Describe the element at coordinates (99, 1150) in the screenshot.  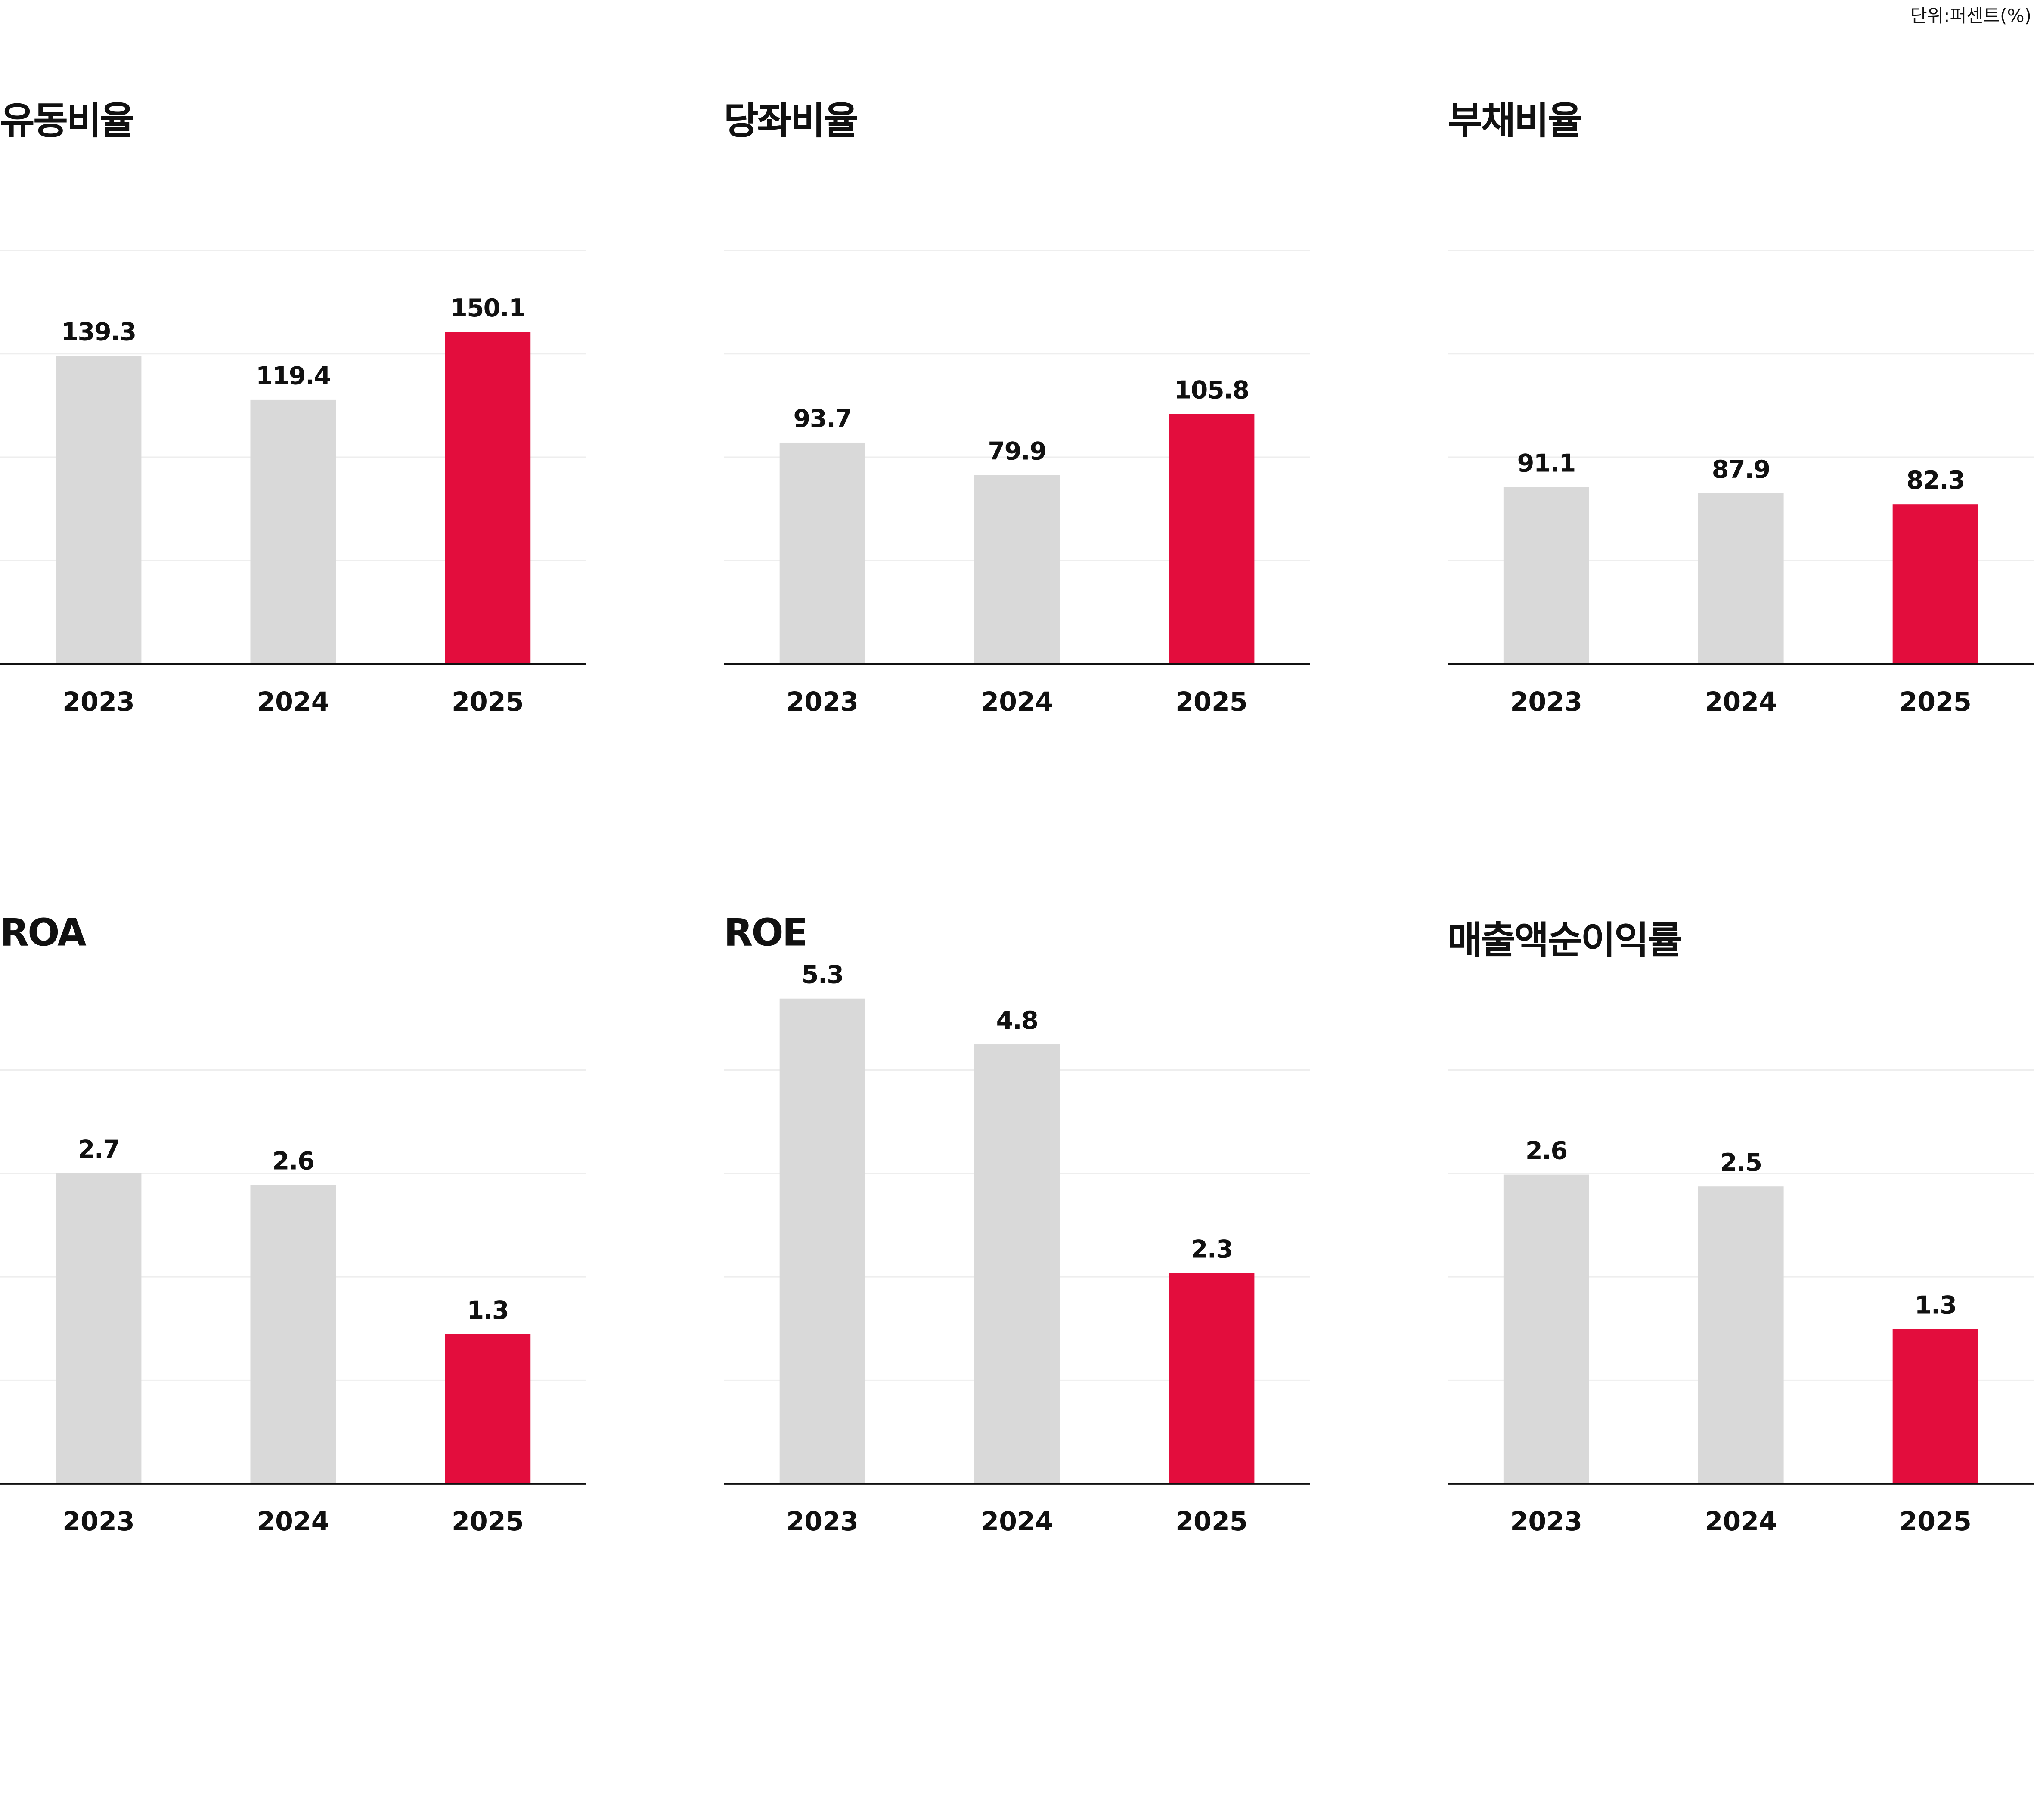
I see `value-label: 2.7` at that location.